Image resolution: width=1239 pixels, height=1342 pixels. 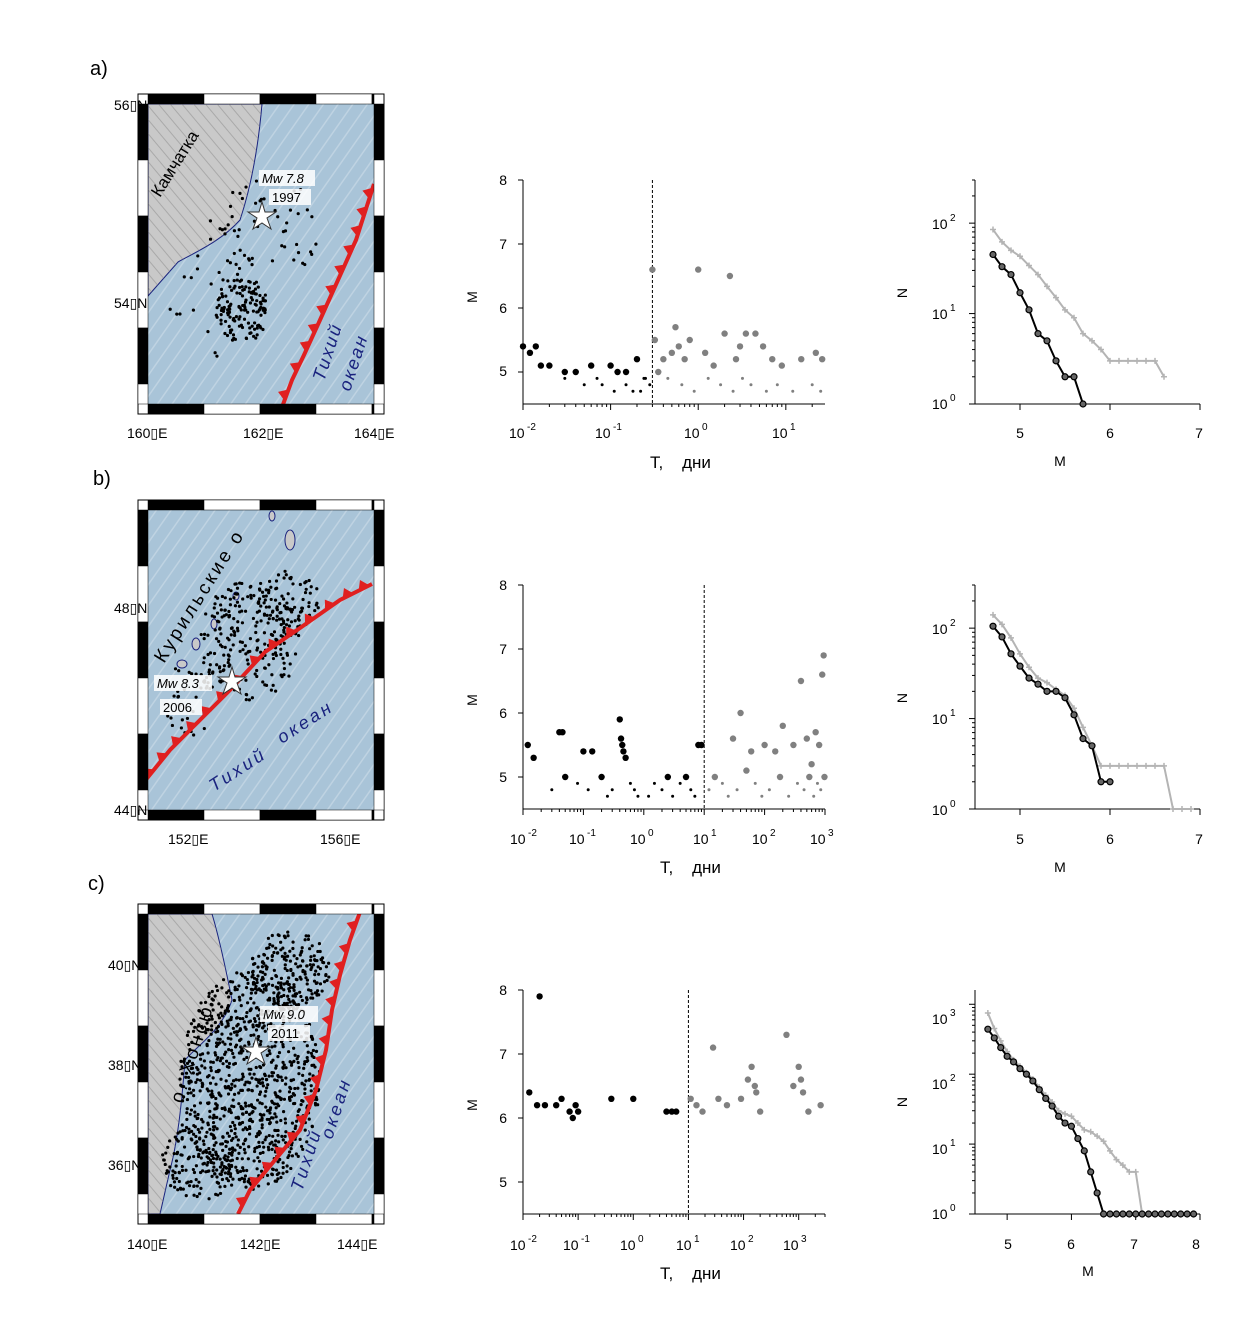 What do you see at coordinates (130, 810) in the screenshot?
I see `lat-tick: 44▯N` at bounding box center [130, 810].